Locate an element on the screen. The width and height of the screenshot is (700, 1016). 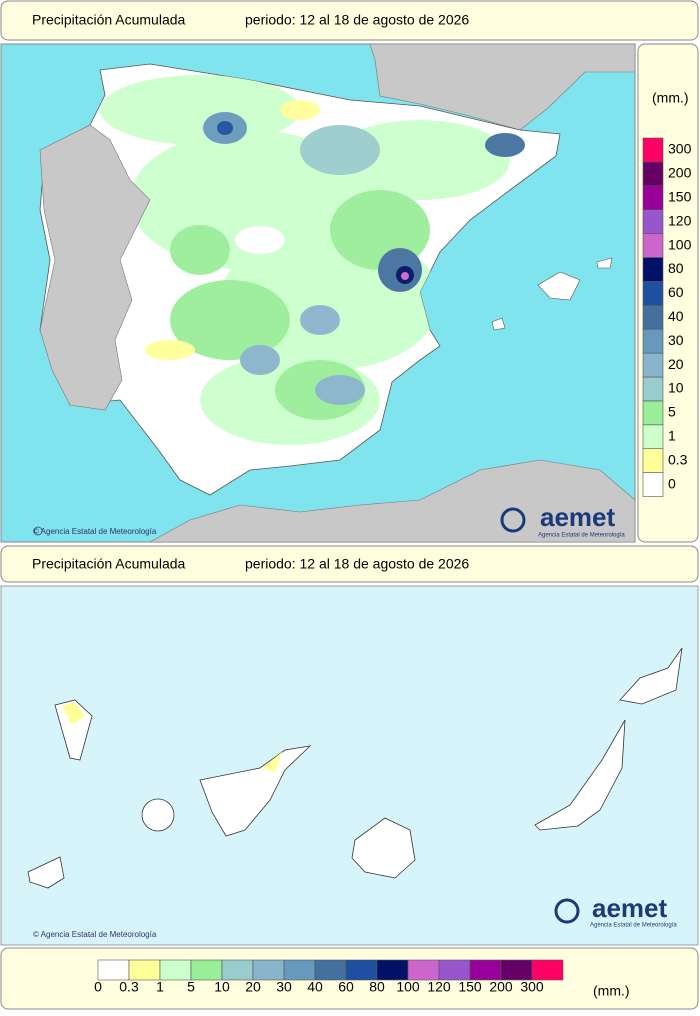
side-legend-unit: (mm.) is located at coordinates (670, 98).